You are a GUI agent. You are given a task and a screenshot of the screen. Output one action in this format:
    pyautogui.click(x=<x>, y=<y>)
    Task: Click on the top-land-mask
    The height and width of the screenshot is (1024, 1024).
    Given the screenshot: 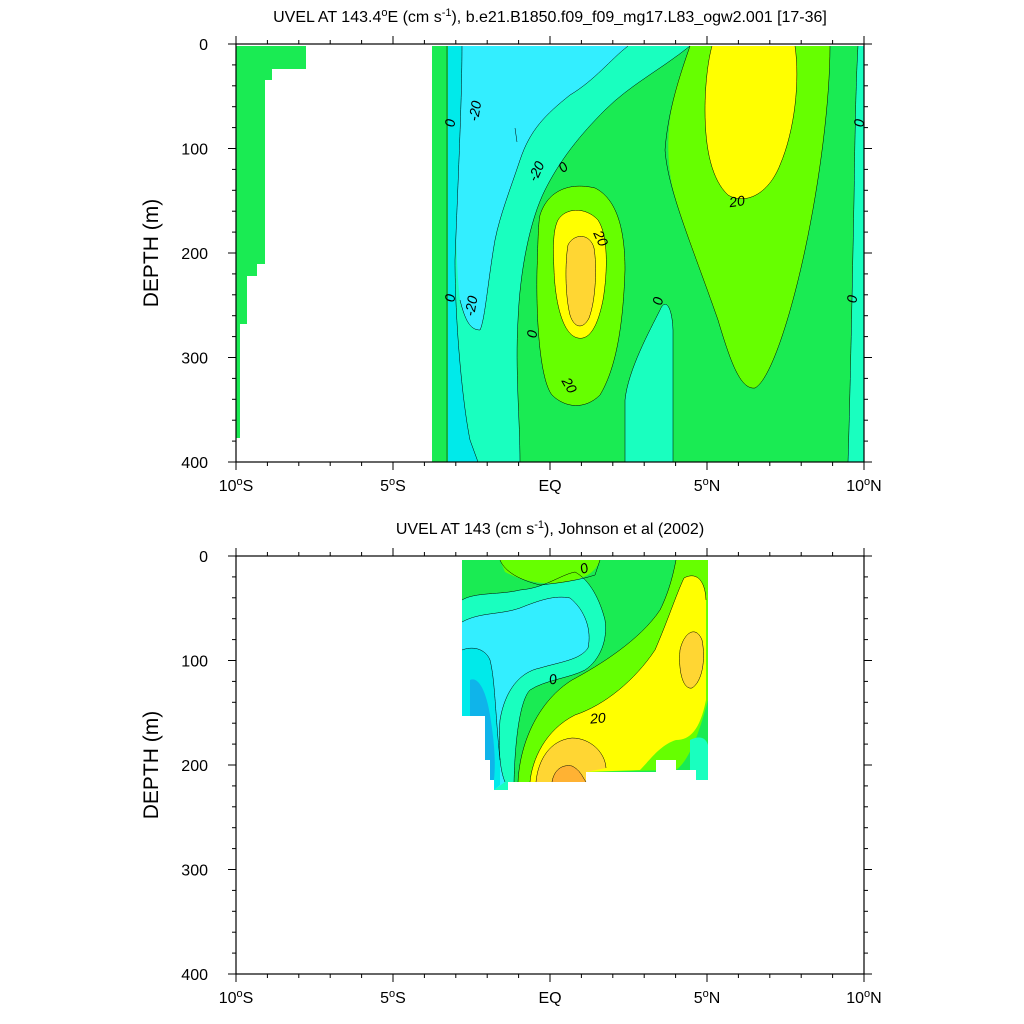 What is the action you would take?
    pyautogui.click(x=334, y=253)
    